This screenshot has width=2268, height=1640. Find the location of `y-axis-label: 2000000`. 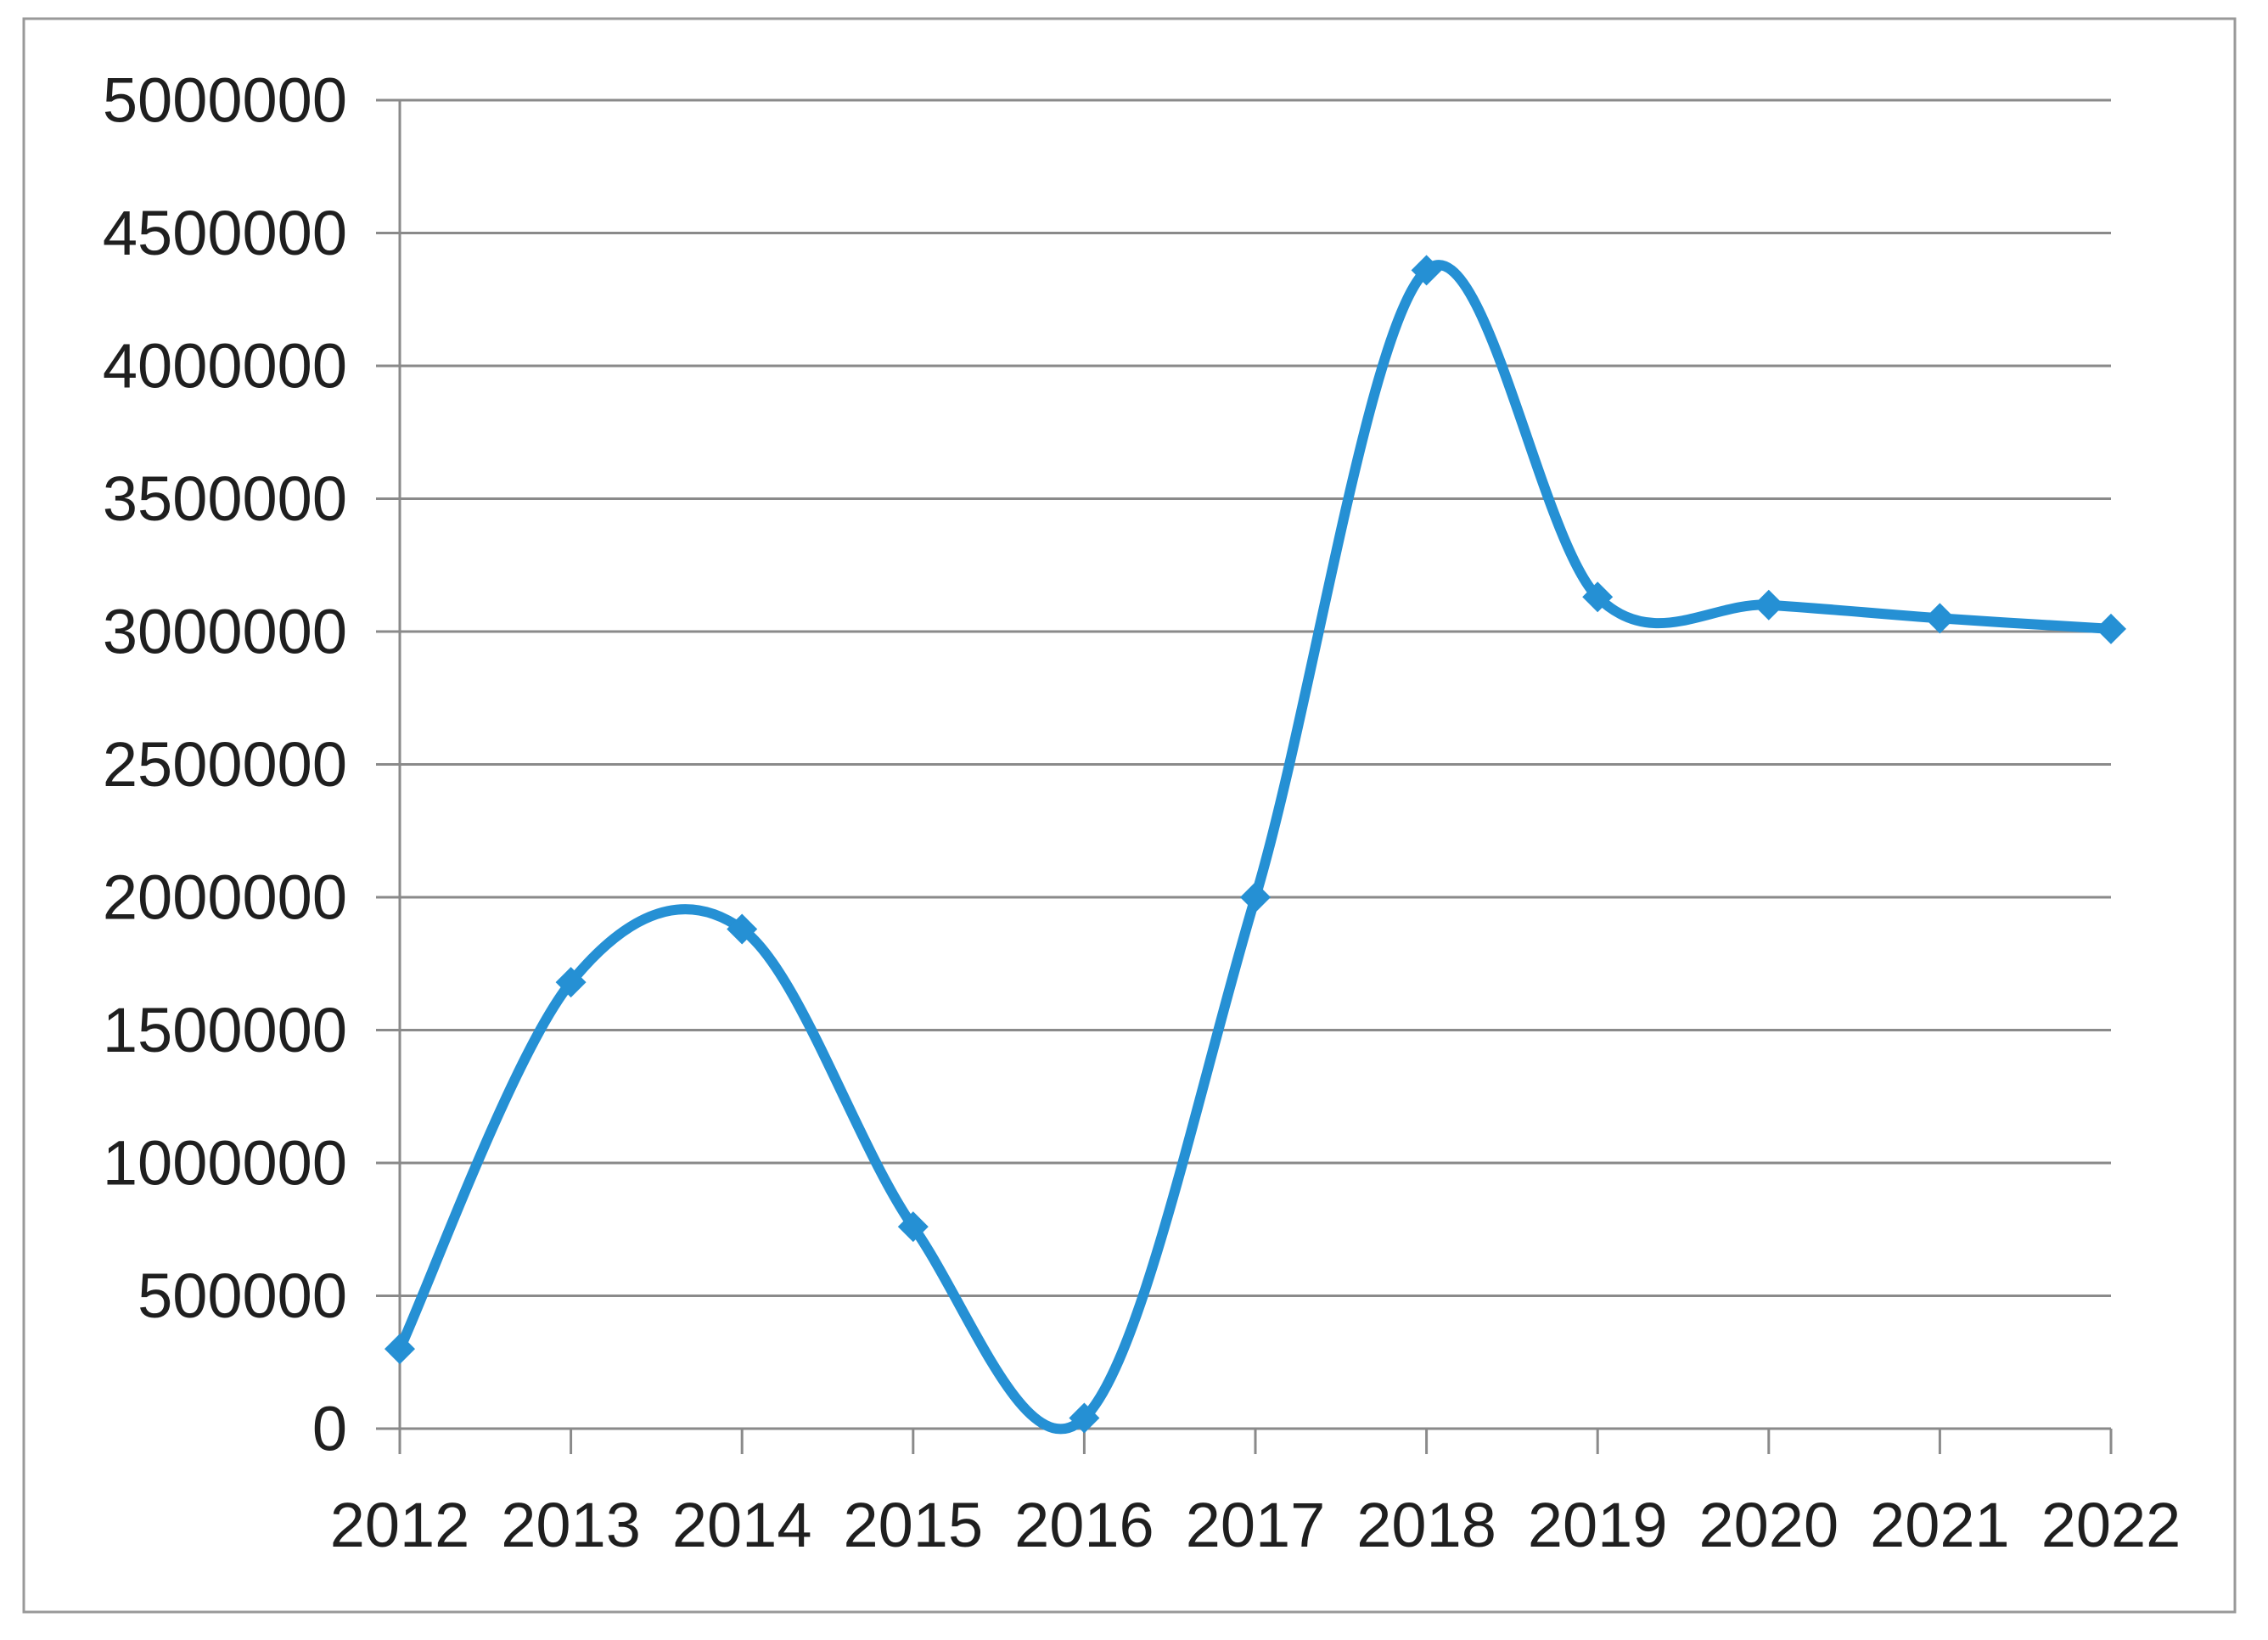

y-axis-label: 2000000 is located at coordinates (225, 897).